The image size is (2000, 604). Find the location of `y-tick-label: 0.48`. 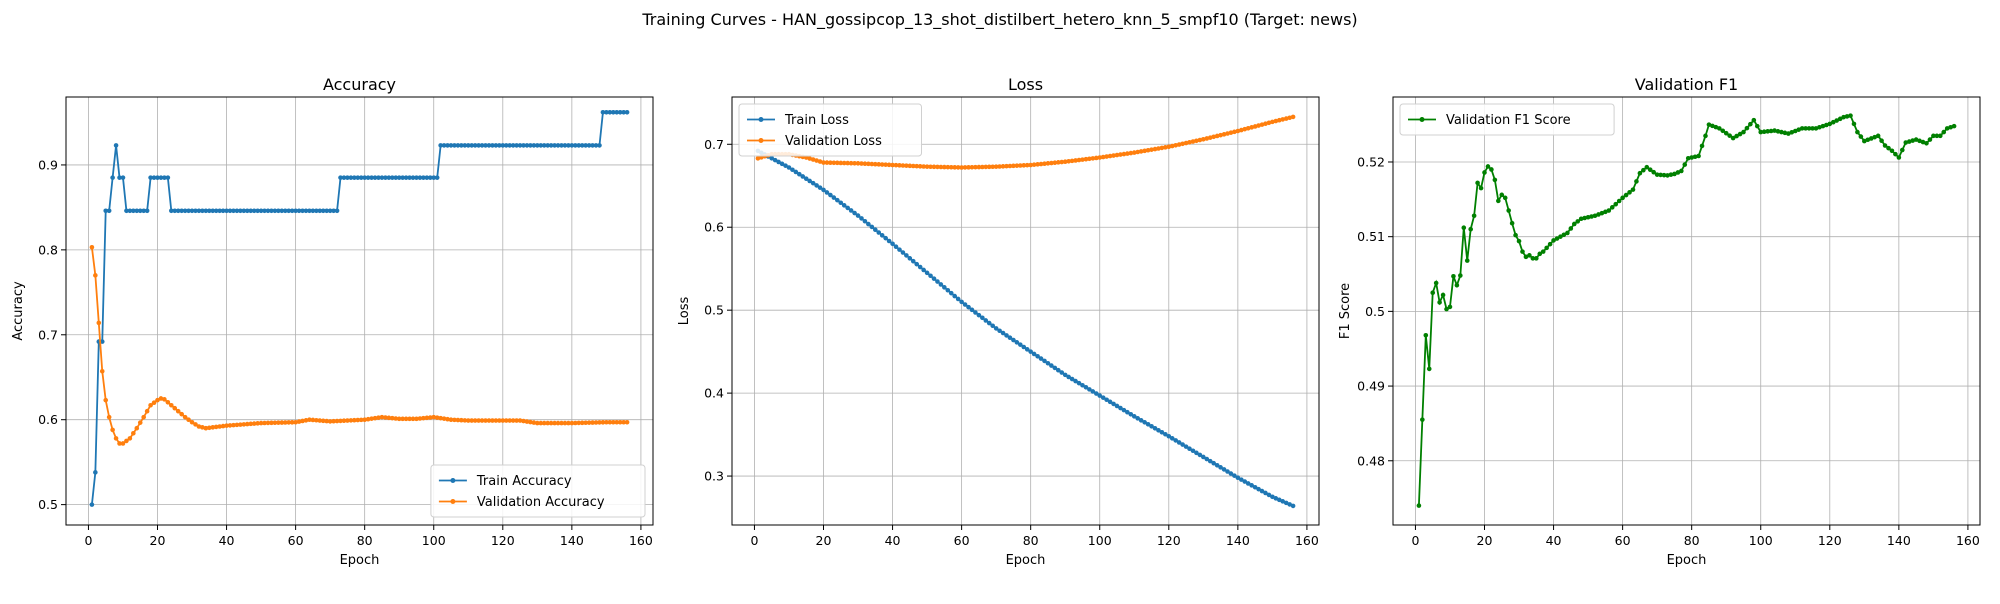

y-tick-label: 0.48 is located at coordinates (1371, 460).